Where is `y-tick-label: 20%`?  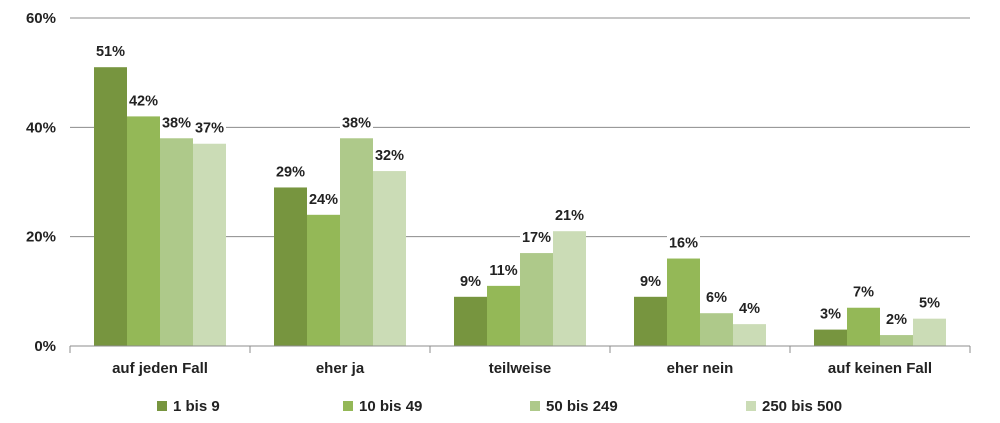
y-tick-label: 20% is located at coordinates (41, 237).